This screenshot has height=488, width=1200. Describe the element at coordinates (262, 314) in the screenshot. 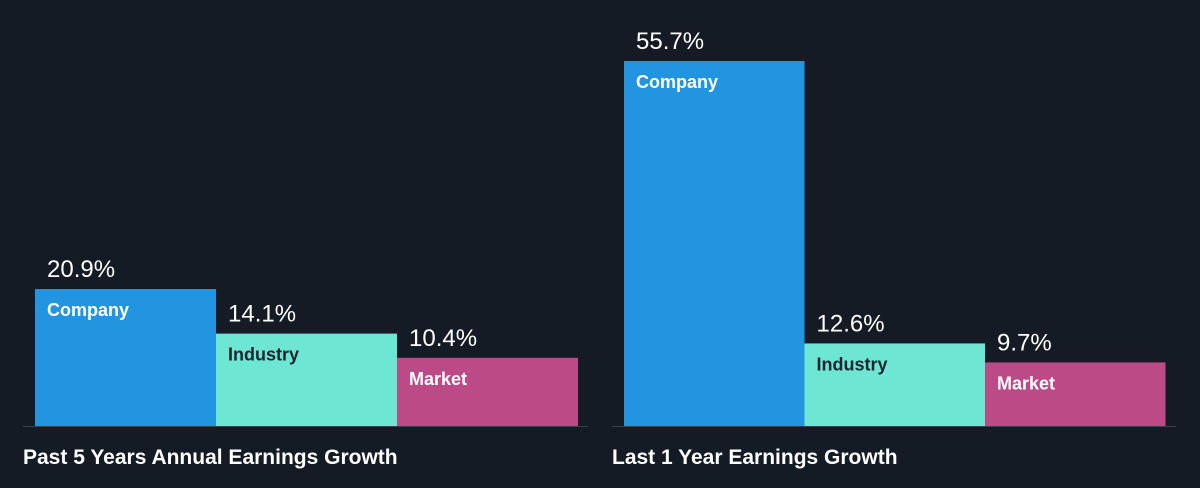

I see `bar-value-label-industry: 14.1%` at that location.